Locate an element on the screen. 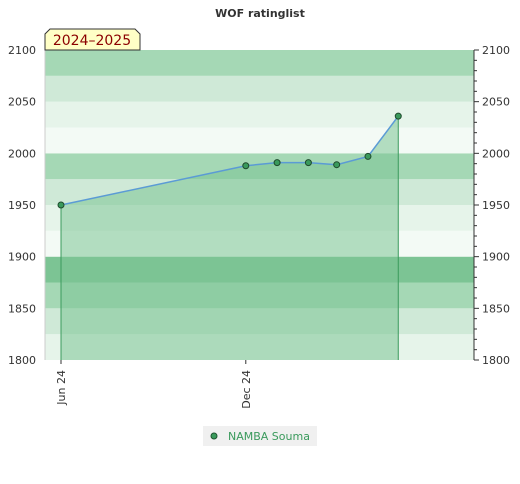 The image size is (520, 484). y-tick-label-left: 2100 is located at coordinates (22, 50).